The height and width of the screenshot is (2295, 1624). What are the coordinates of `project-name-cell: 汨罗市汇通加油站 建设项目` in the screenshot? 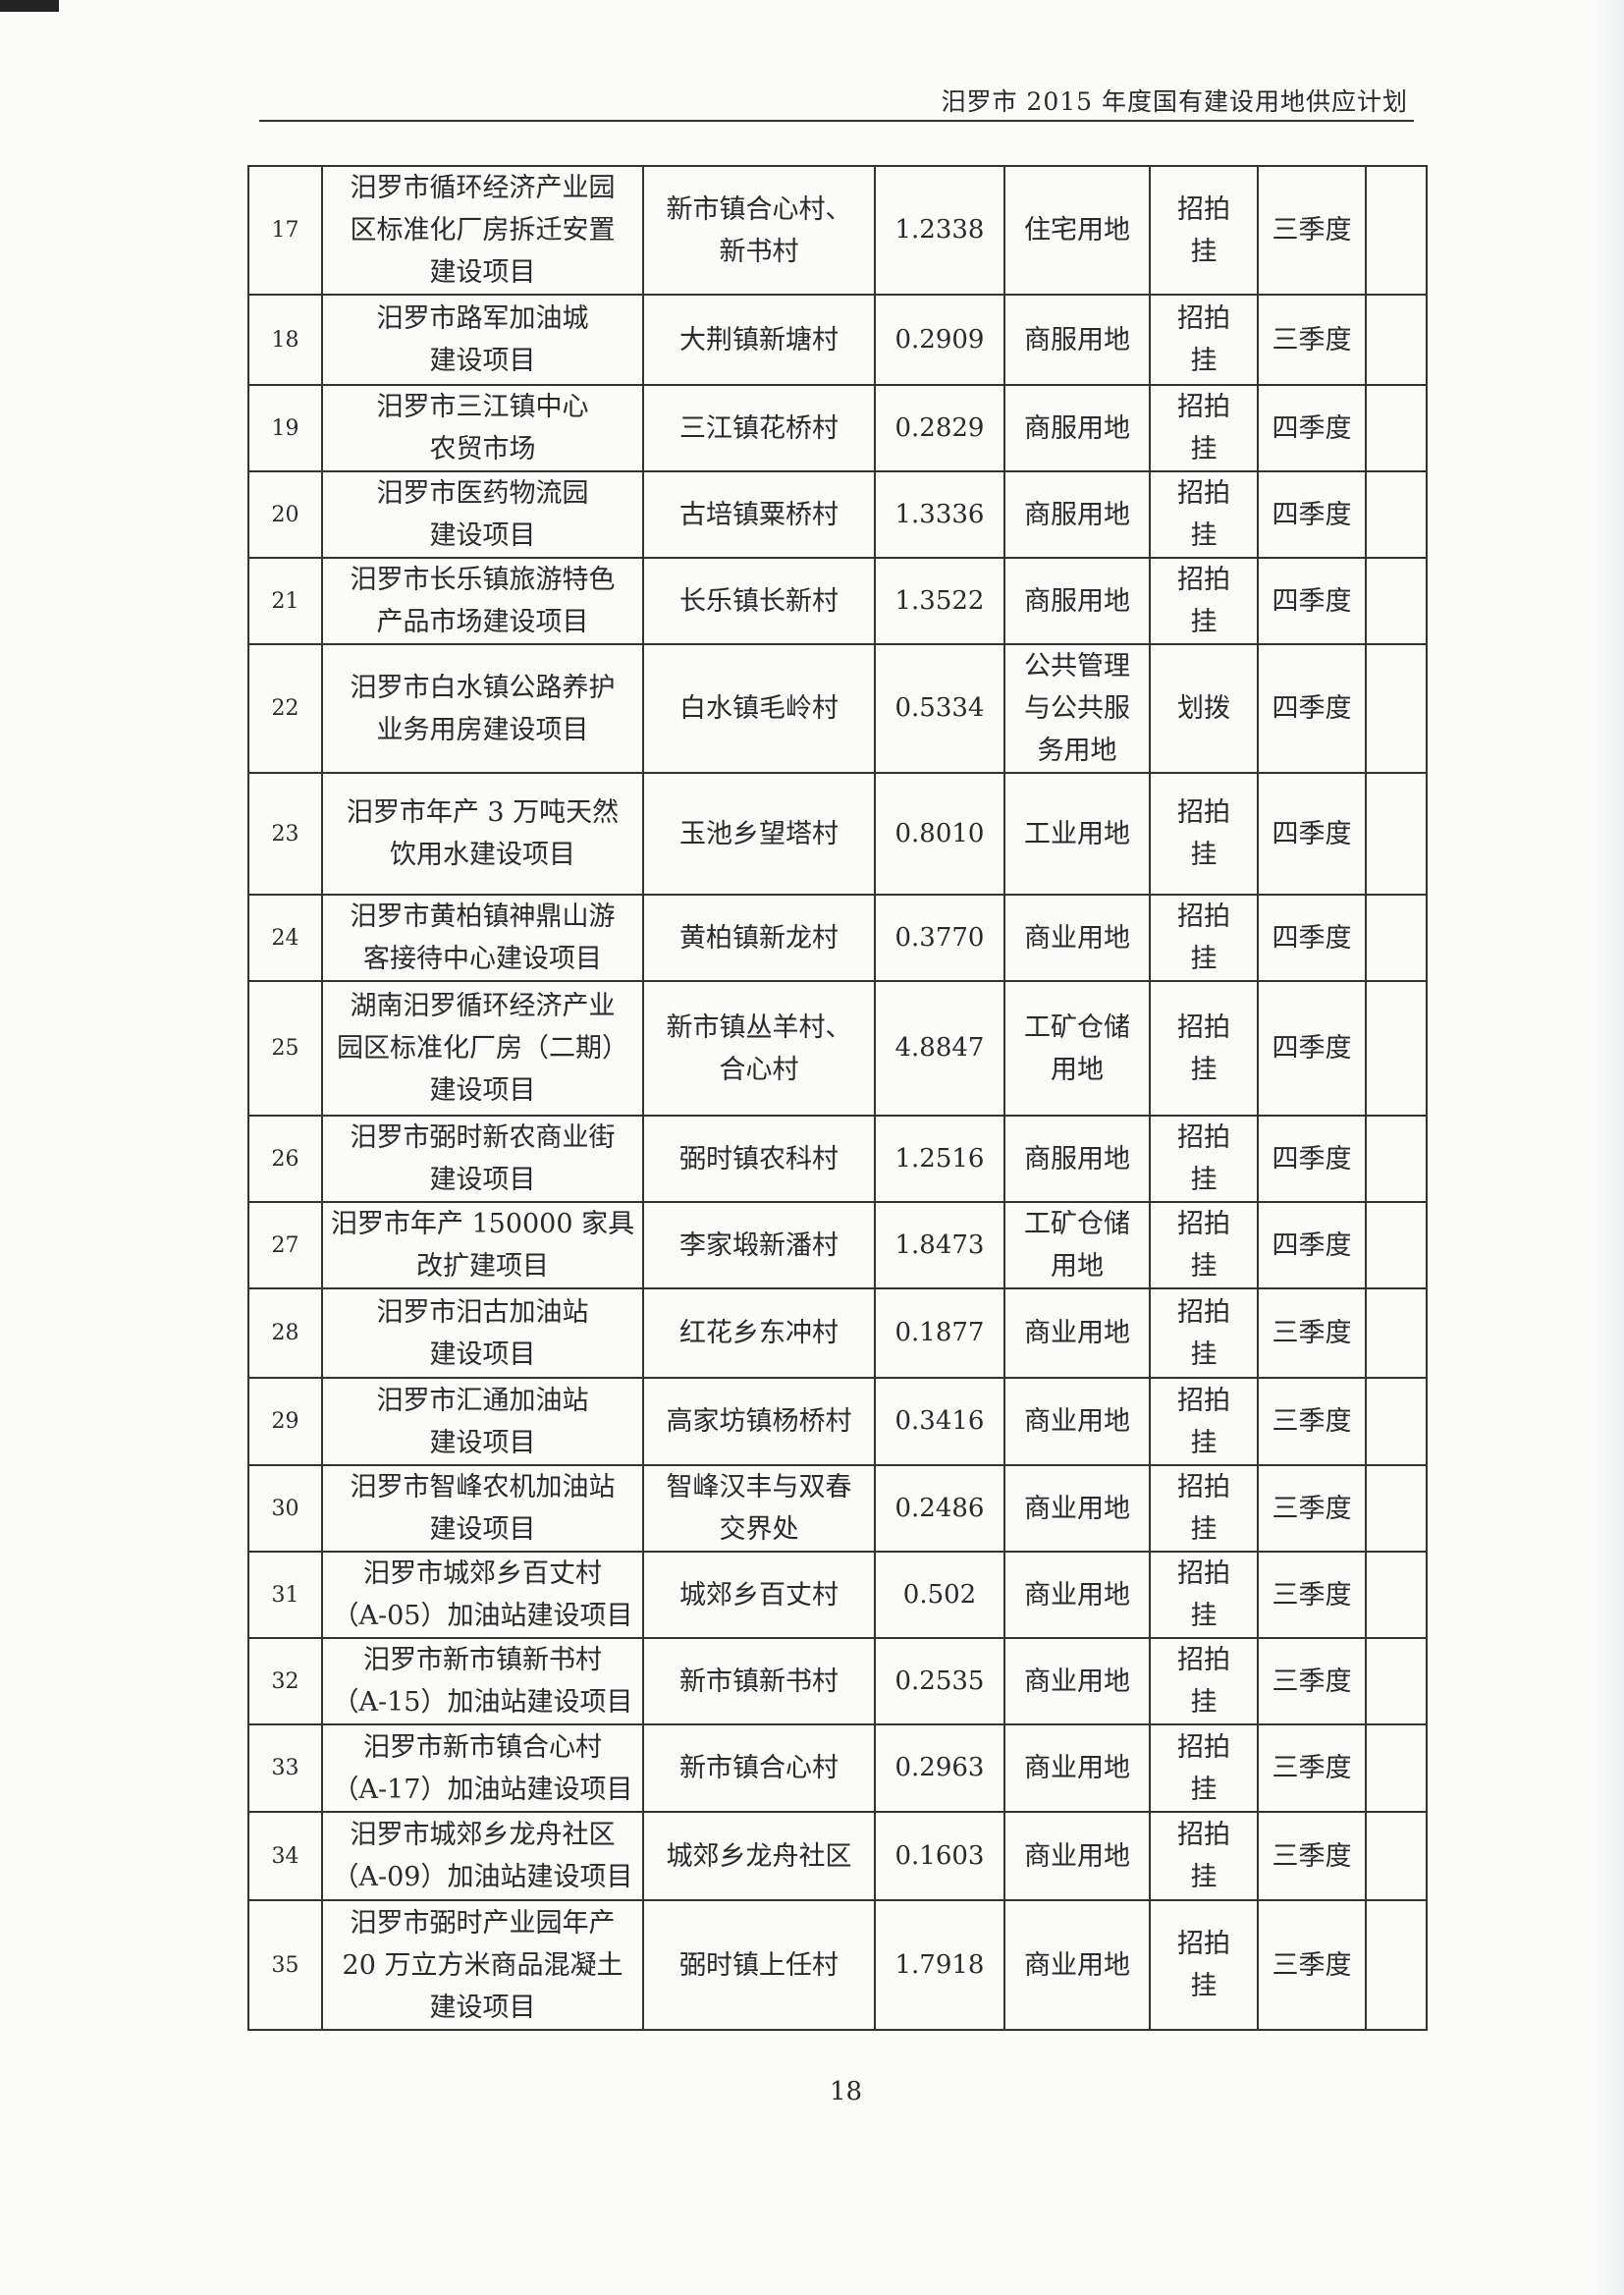 It's located at (482, 1421).